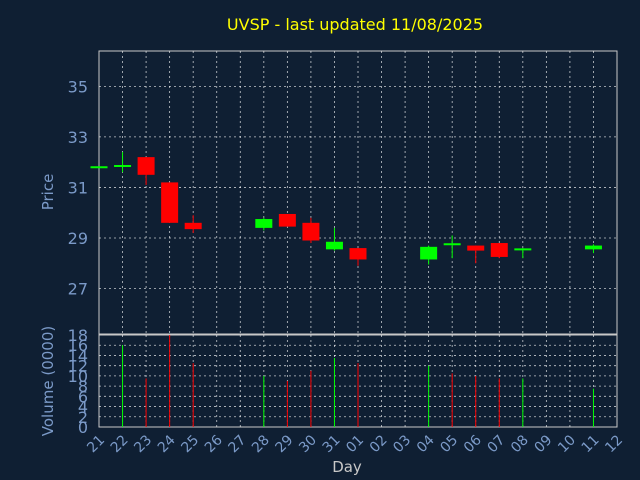  Describe the element at coordinates (78, 355) in the screenshot. I see `volume-tick-label: 14` at that location.